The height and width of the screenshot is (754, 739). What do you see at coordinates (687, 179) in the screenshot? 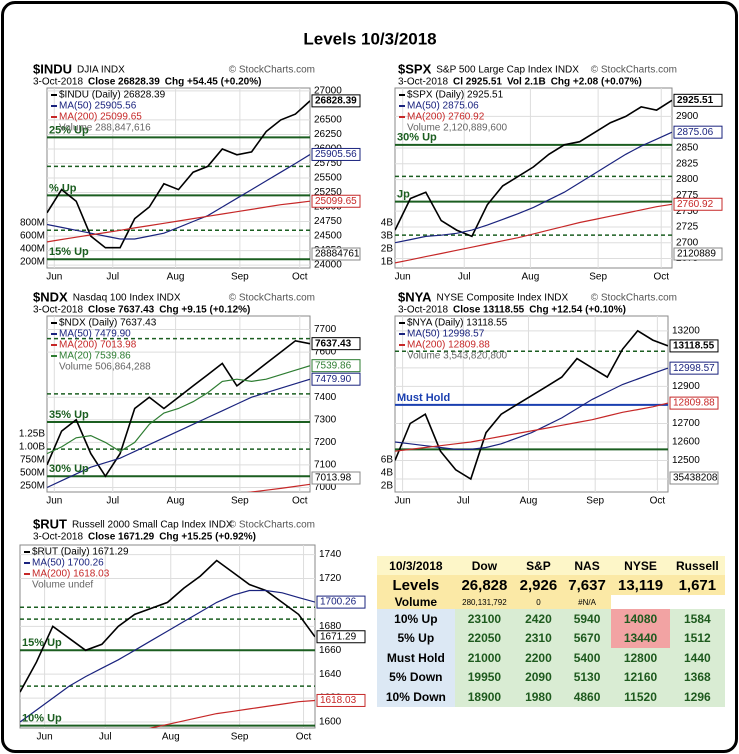
I see `y-tick-label: 2800` at bounding box center [687, 179].